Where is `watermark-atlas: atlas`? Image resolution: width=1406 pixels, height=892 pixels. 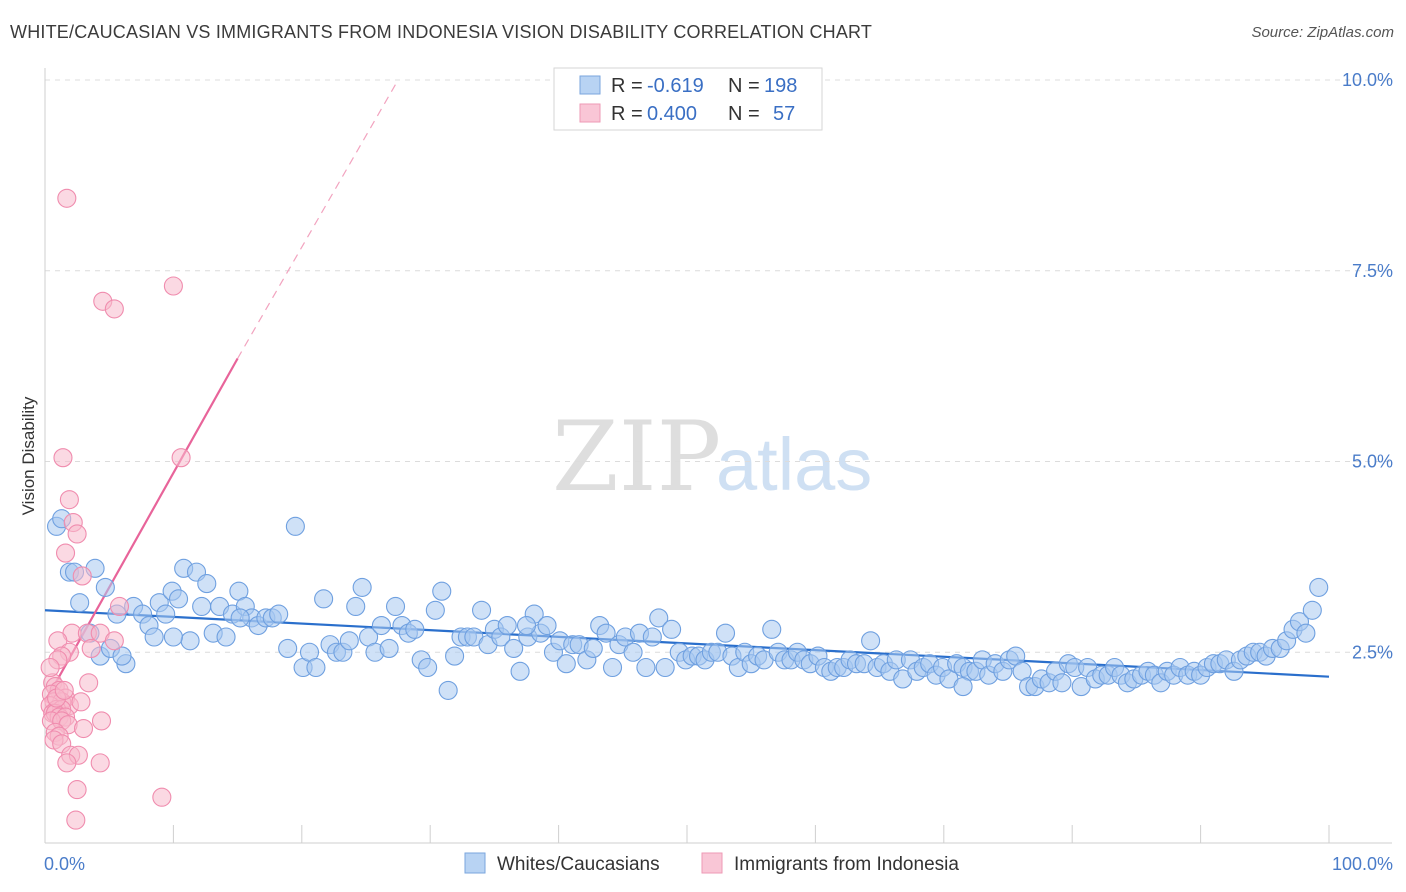 watermark-atlas: atlas is located at coordinates (794, 464).